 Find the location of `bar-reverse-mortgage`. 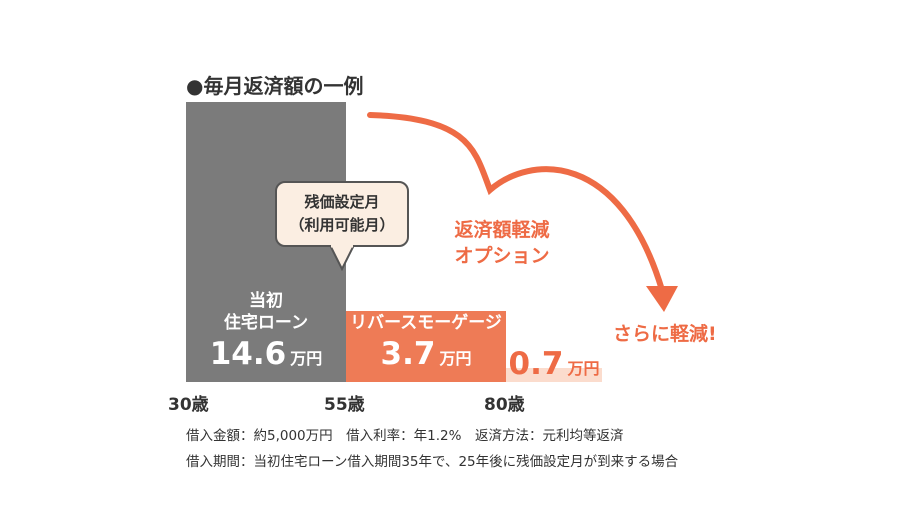

bar-reverse-mortgage is located at coordinates (426, 346).